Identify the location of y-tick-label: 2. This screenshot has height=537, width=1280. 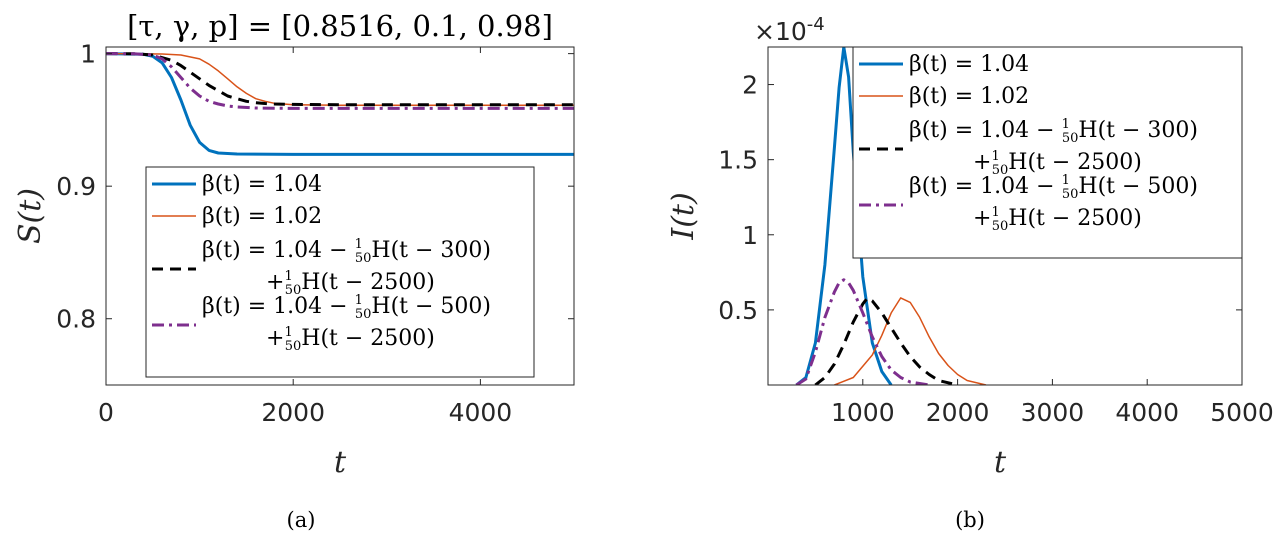
(750, 85).